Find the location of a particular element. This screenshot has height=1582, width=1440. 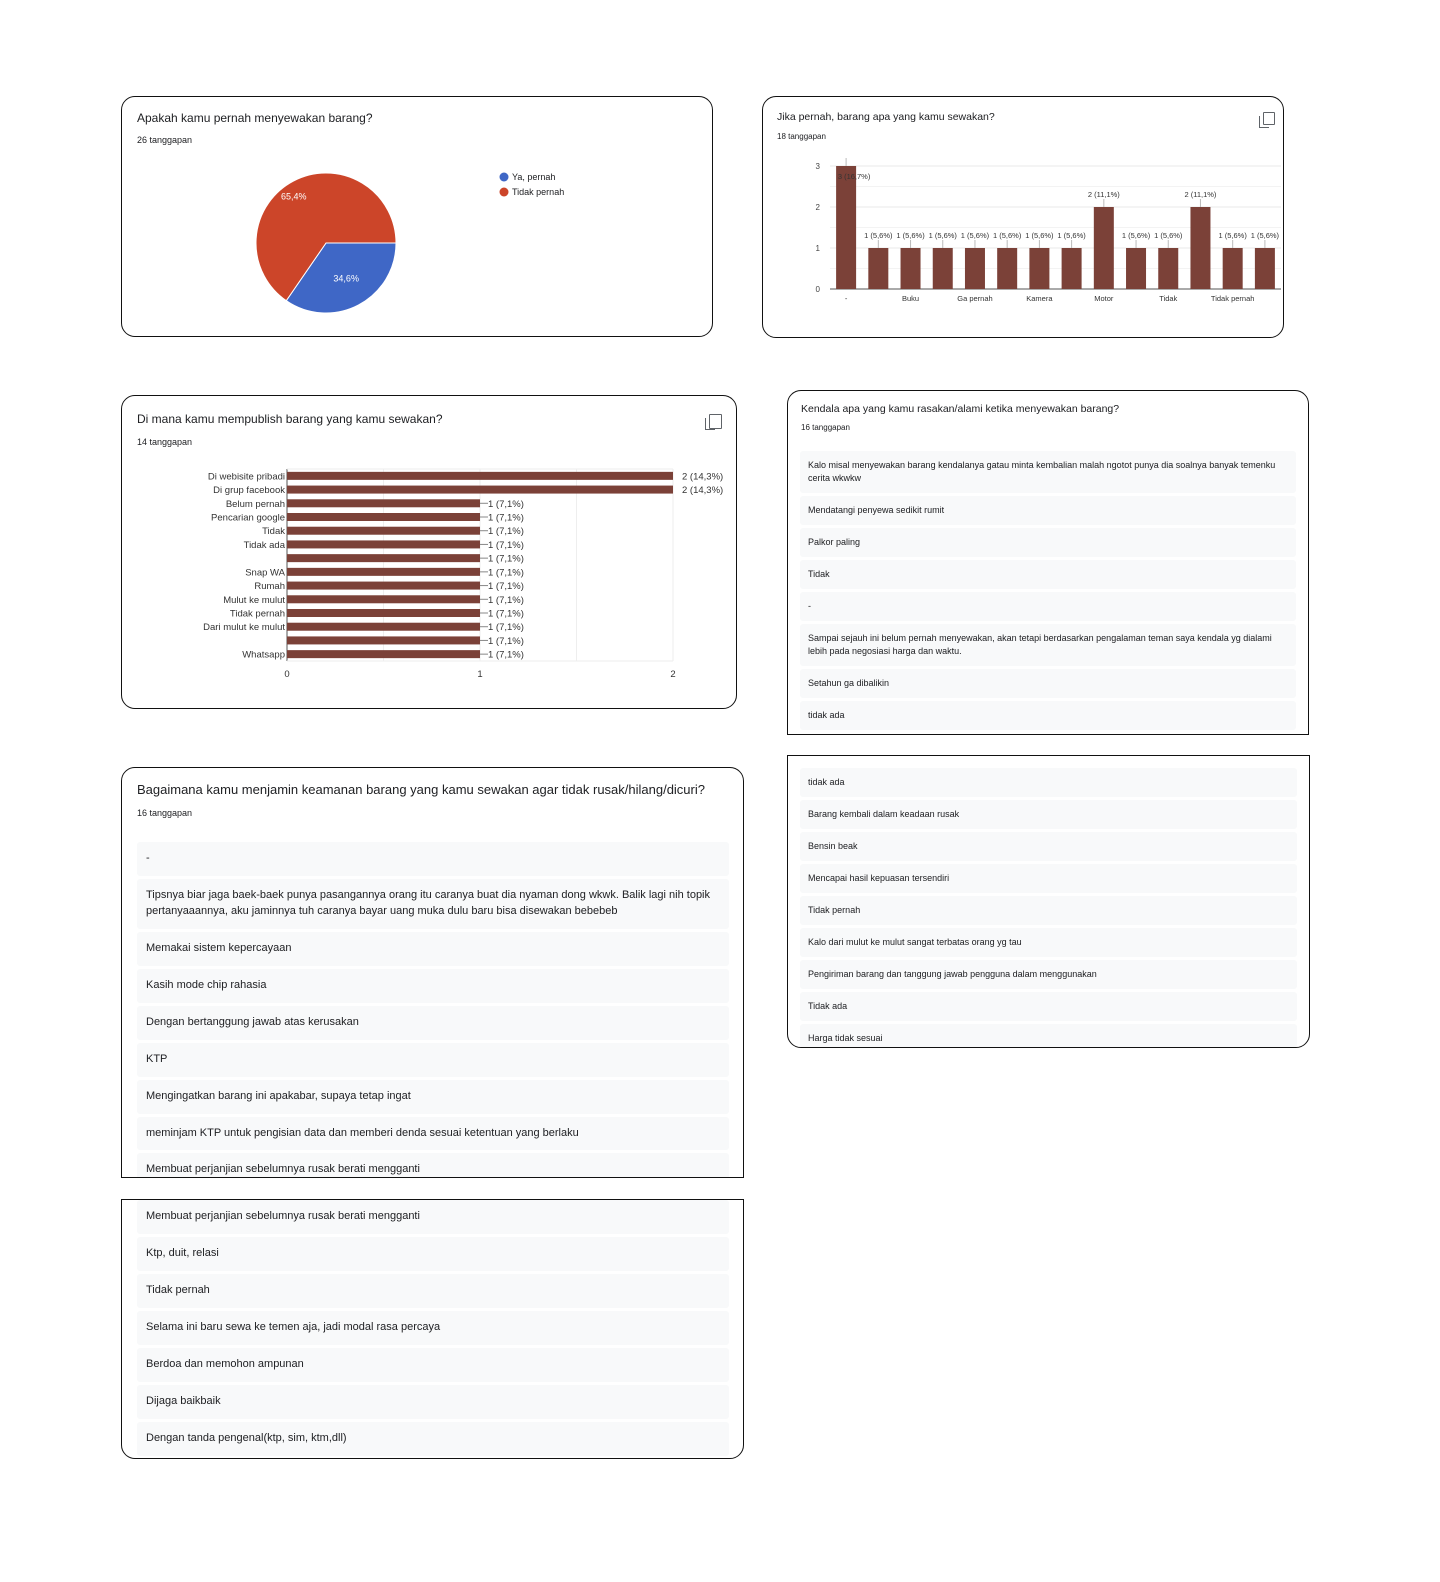

y-tick-label: 2 is located at coordinates (818, 207).